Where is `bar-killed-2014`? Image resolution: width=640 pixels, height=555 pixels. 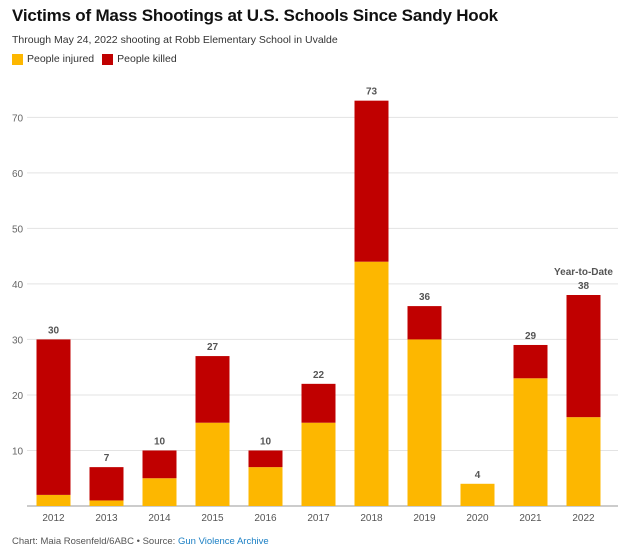 bar-killed-2014 is located at coordinates (159, 464).